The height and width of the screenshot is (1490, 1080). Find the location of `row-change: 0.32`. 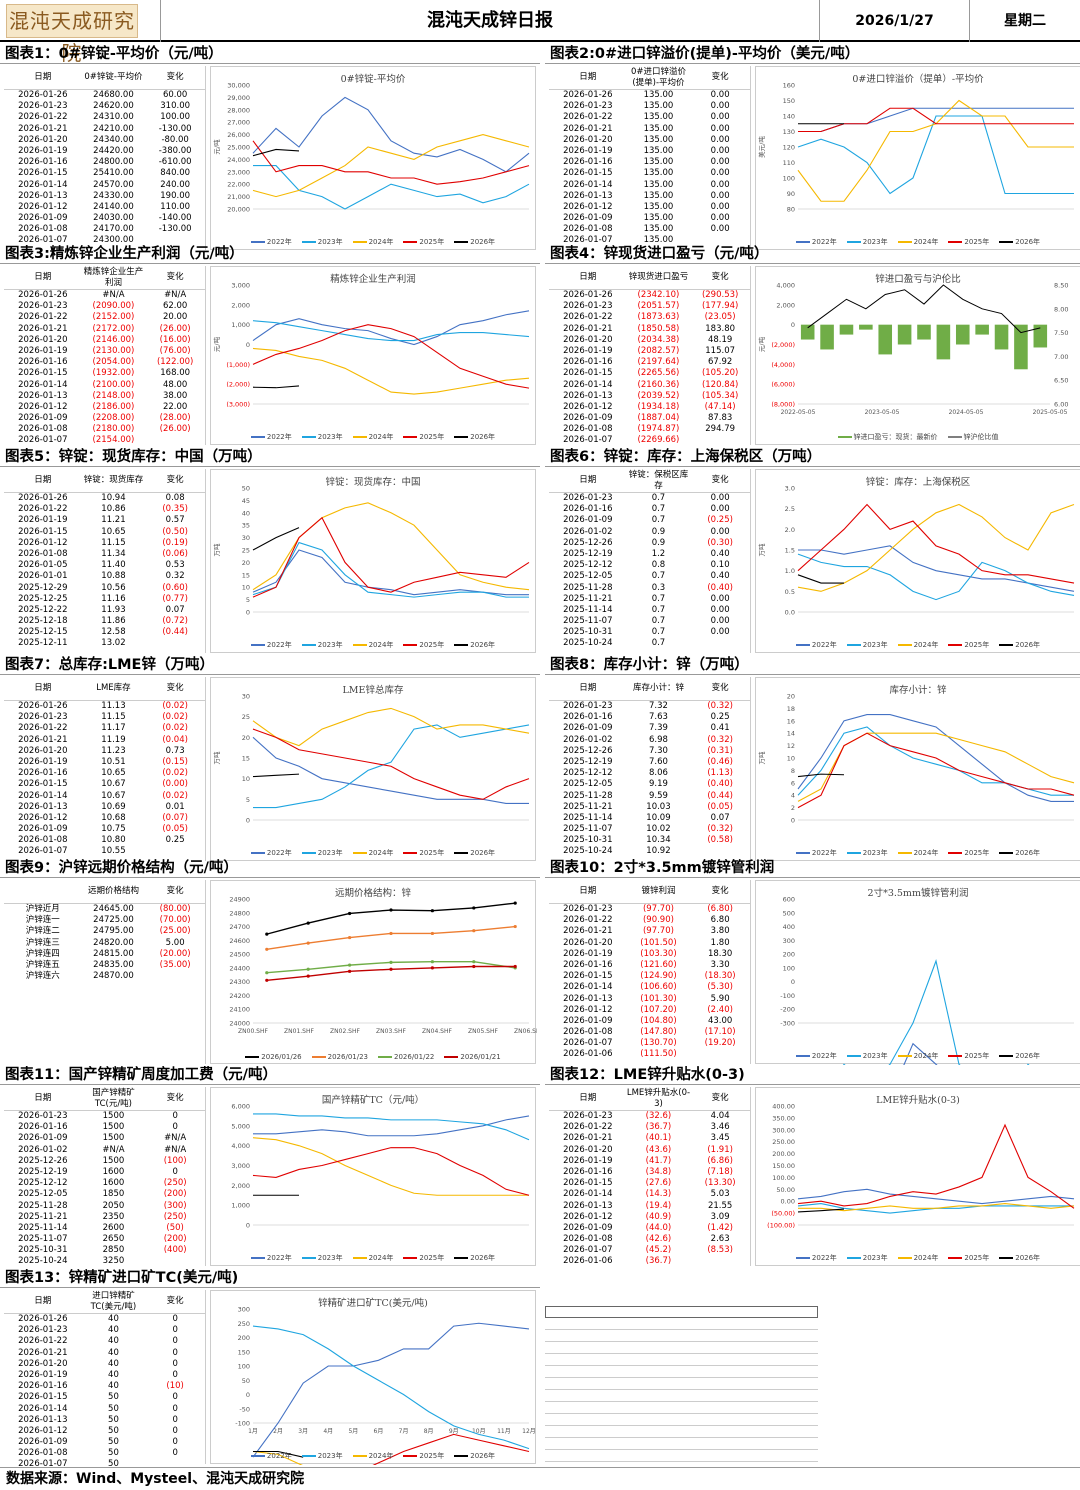

row-change: 0.32 is located at coordinates (175, 576).